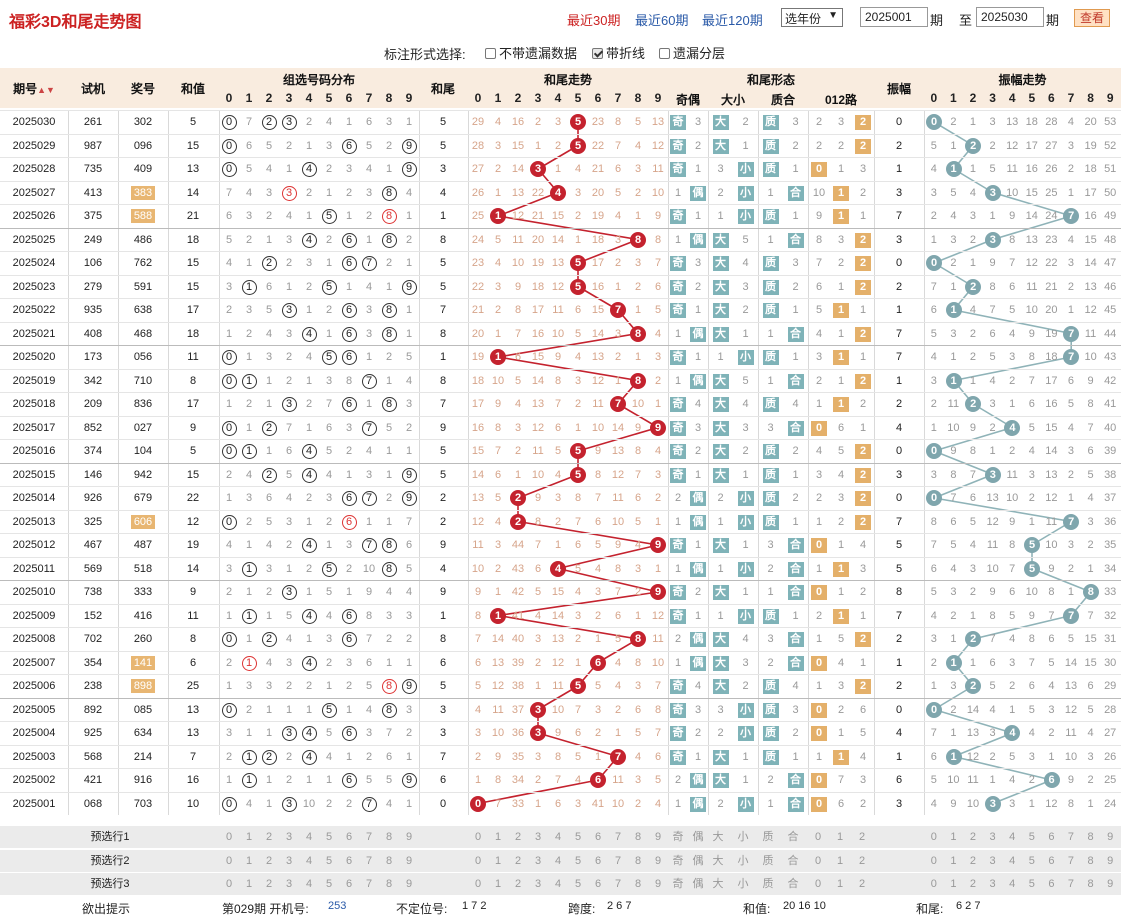  Describe the element at coordinates (34, 88) in the screenshot. I see `period-header: 期号▲▼` at that location.